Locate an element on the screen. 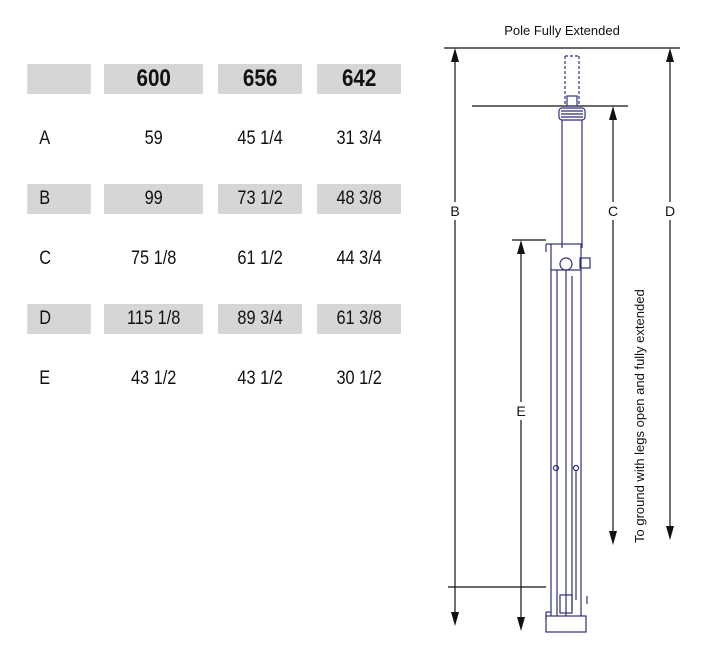  cell-value: 61 1/2 is located at coordinates (260, 258).